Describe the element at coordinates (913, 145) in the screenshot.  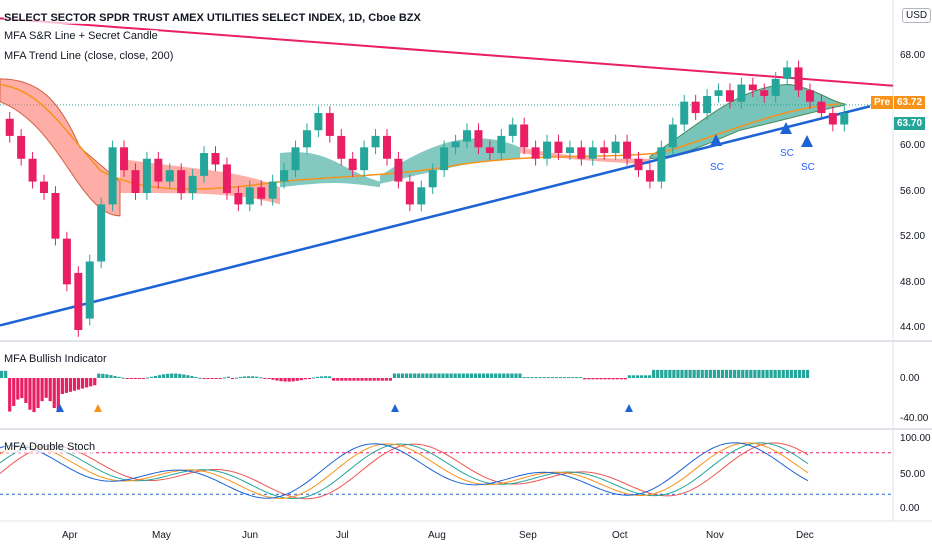
I see `price-tick: 60.00` at that location.